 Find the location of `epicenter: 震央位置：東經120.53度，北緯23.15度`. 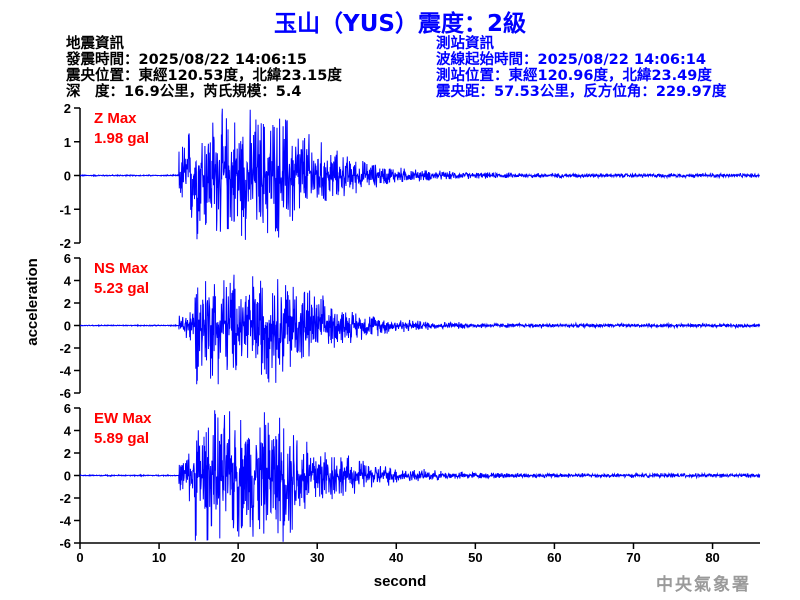

epicenter: 震央位置：東經120.53度，北緯23.15度 is located at coordinates (204, 76).